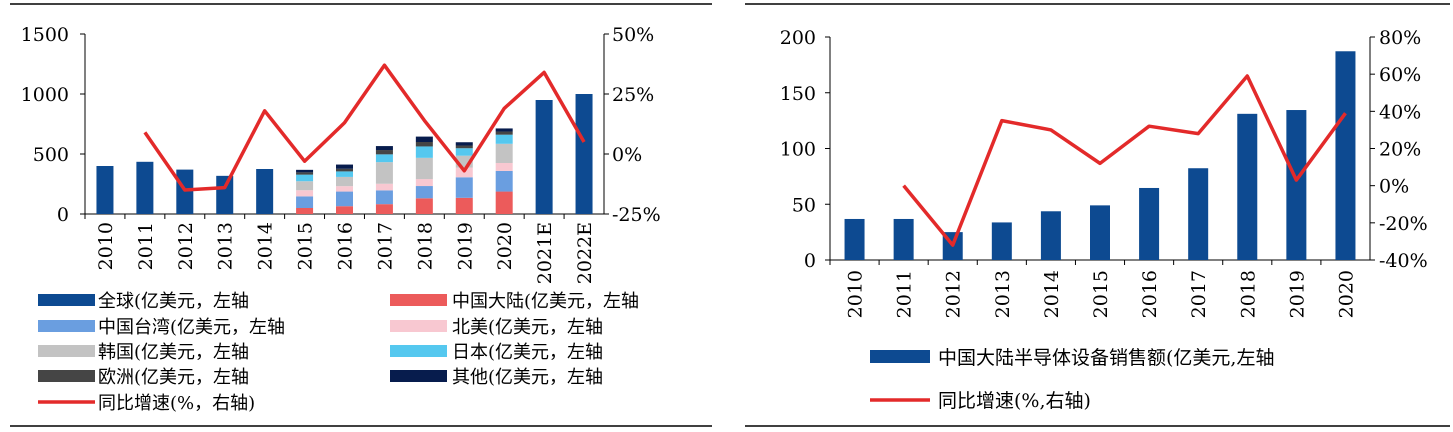 The height and width of the screenshot is (432, 1453). I want to click on x-tick-label: 2010, so click(106, 246).